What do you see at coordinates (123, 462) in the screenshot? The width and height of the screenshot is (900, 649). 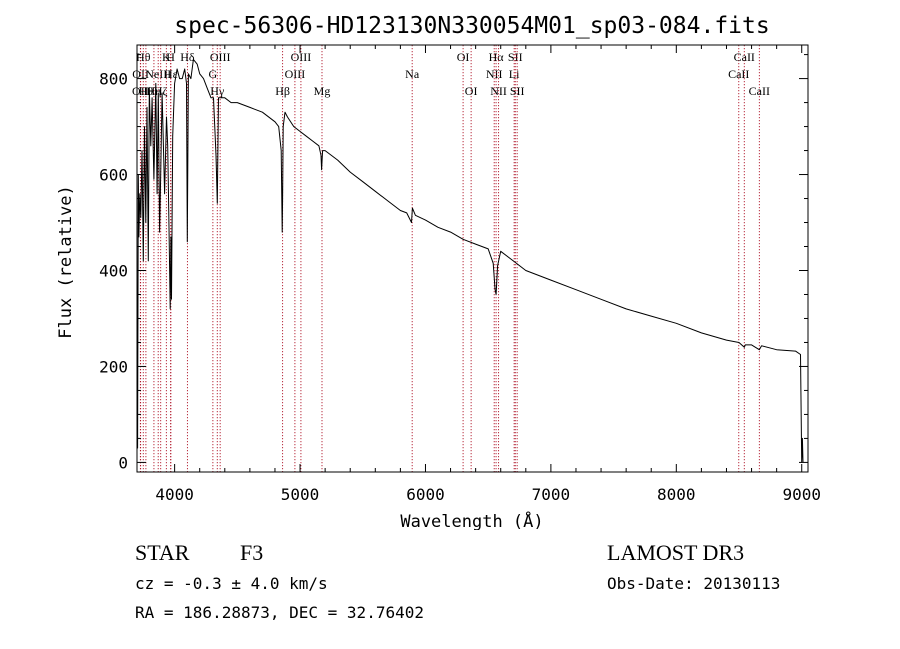 I see `y-tick-label: 0` at bounding box center [123, 462].